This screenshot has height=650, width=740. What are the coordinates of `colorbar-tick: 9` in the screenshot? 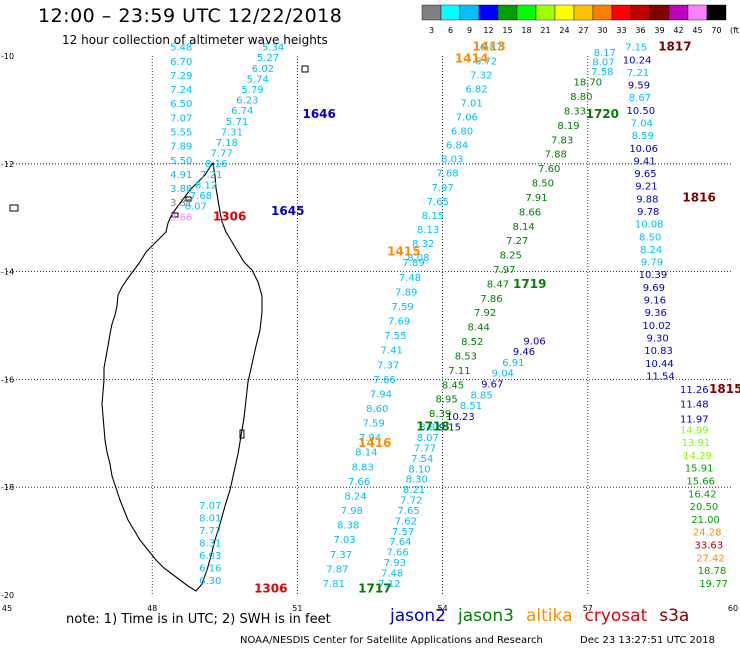 It's located at (469, 30).